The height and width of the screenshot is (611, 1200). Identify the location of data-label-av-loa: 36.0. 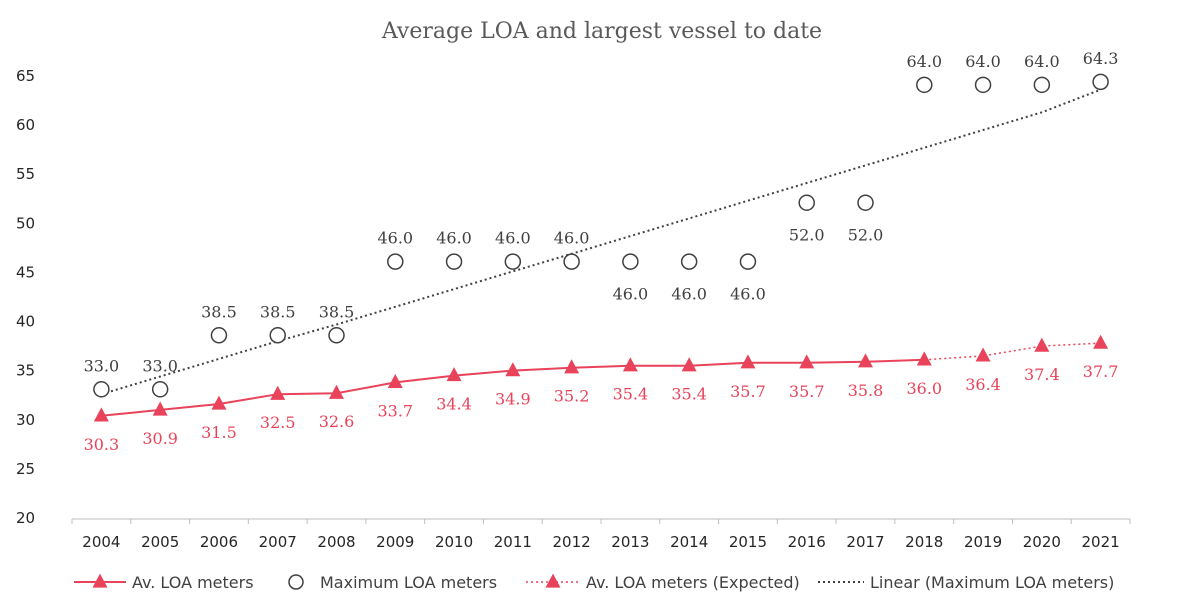
(924, 388).